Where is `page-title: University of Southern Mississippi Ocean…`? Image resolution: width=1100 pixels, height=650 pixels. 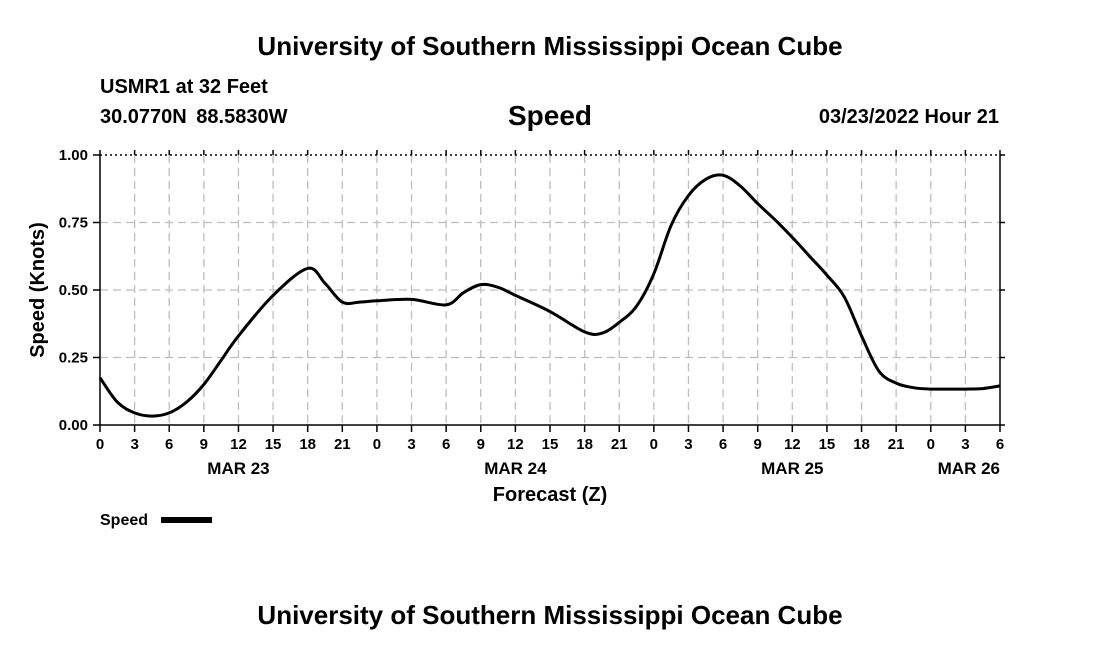
page-title: University of Southern Mississippi Ocean… is located at coordinates (550, 46).